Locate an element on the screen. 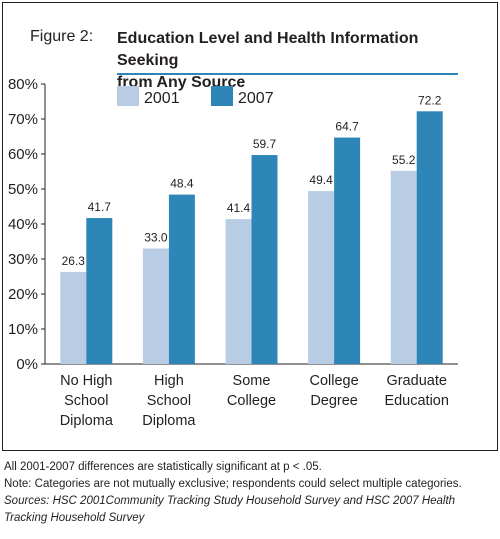 The image size is (500, 539). y-tick-label: 70% is located at coordinates (23, 119).